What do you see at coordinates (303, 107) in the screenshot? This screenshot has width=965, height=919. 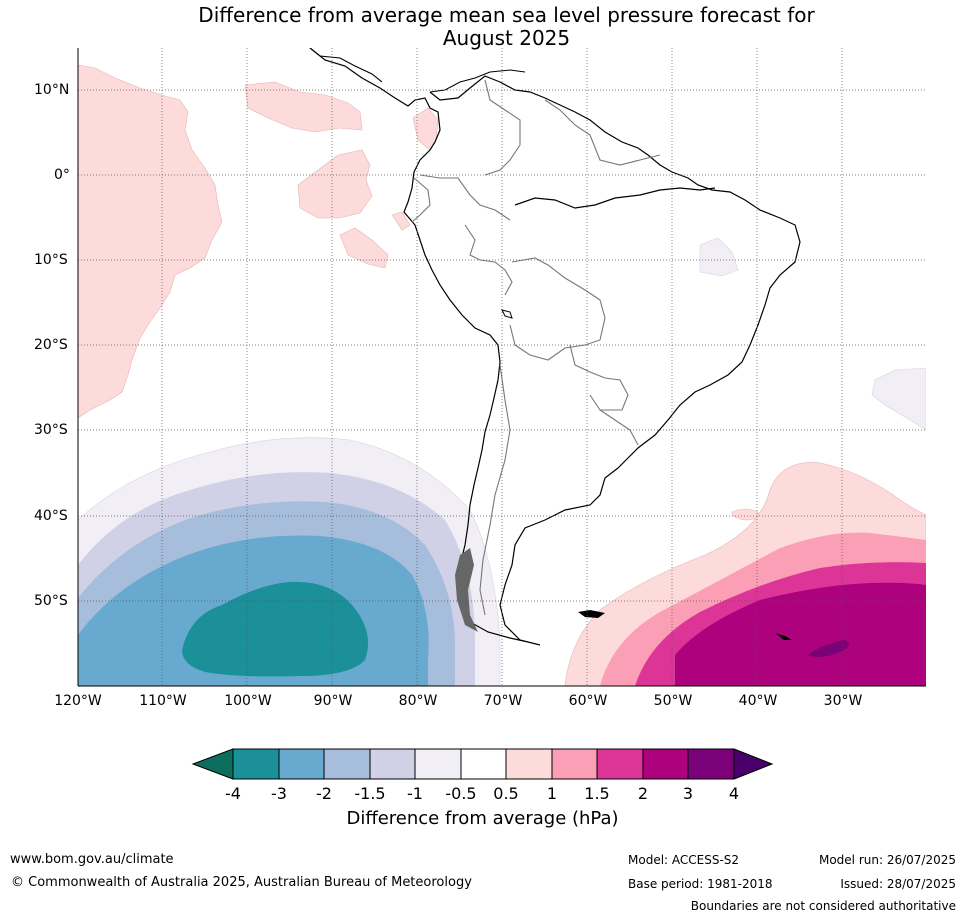 I see `anomaly-region-pacific-north` at bounding box center [303, 107].